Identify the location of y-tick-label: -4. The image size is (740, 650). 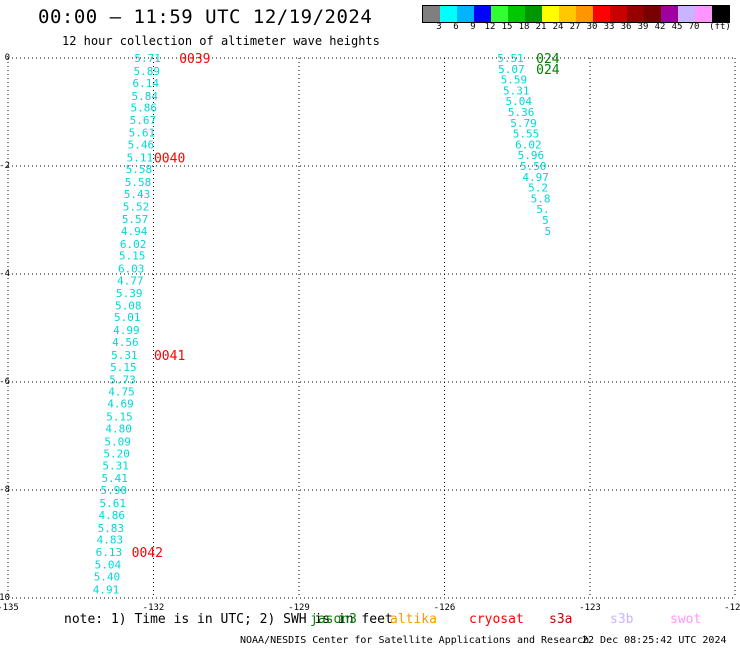
(5, 274).